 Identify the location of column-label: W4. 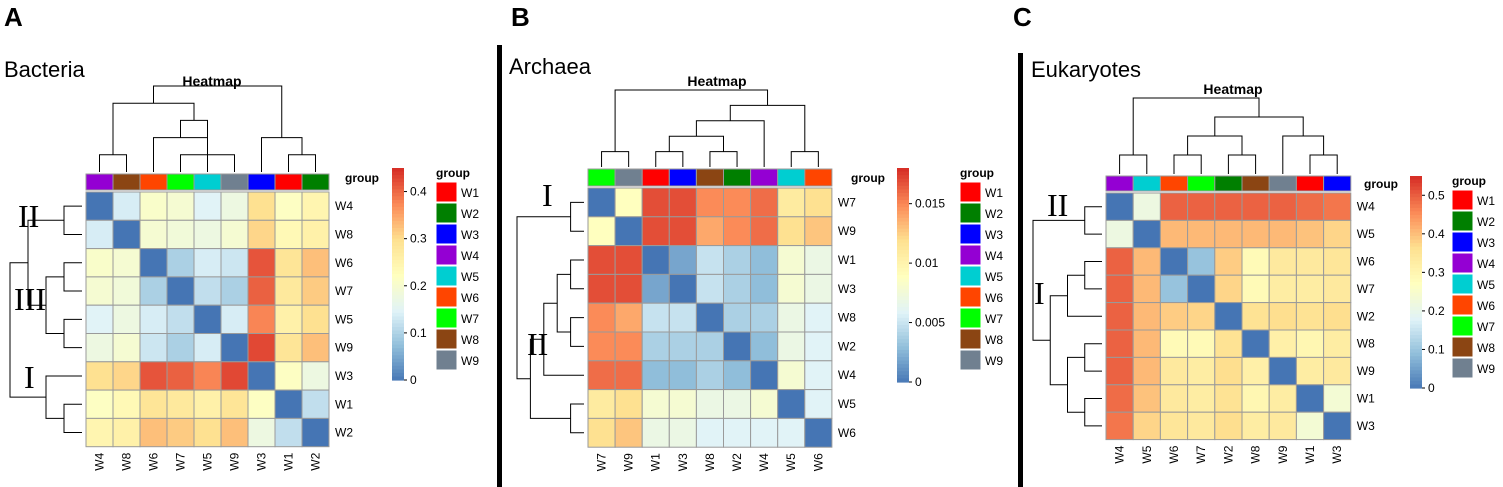
(100, 461).